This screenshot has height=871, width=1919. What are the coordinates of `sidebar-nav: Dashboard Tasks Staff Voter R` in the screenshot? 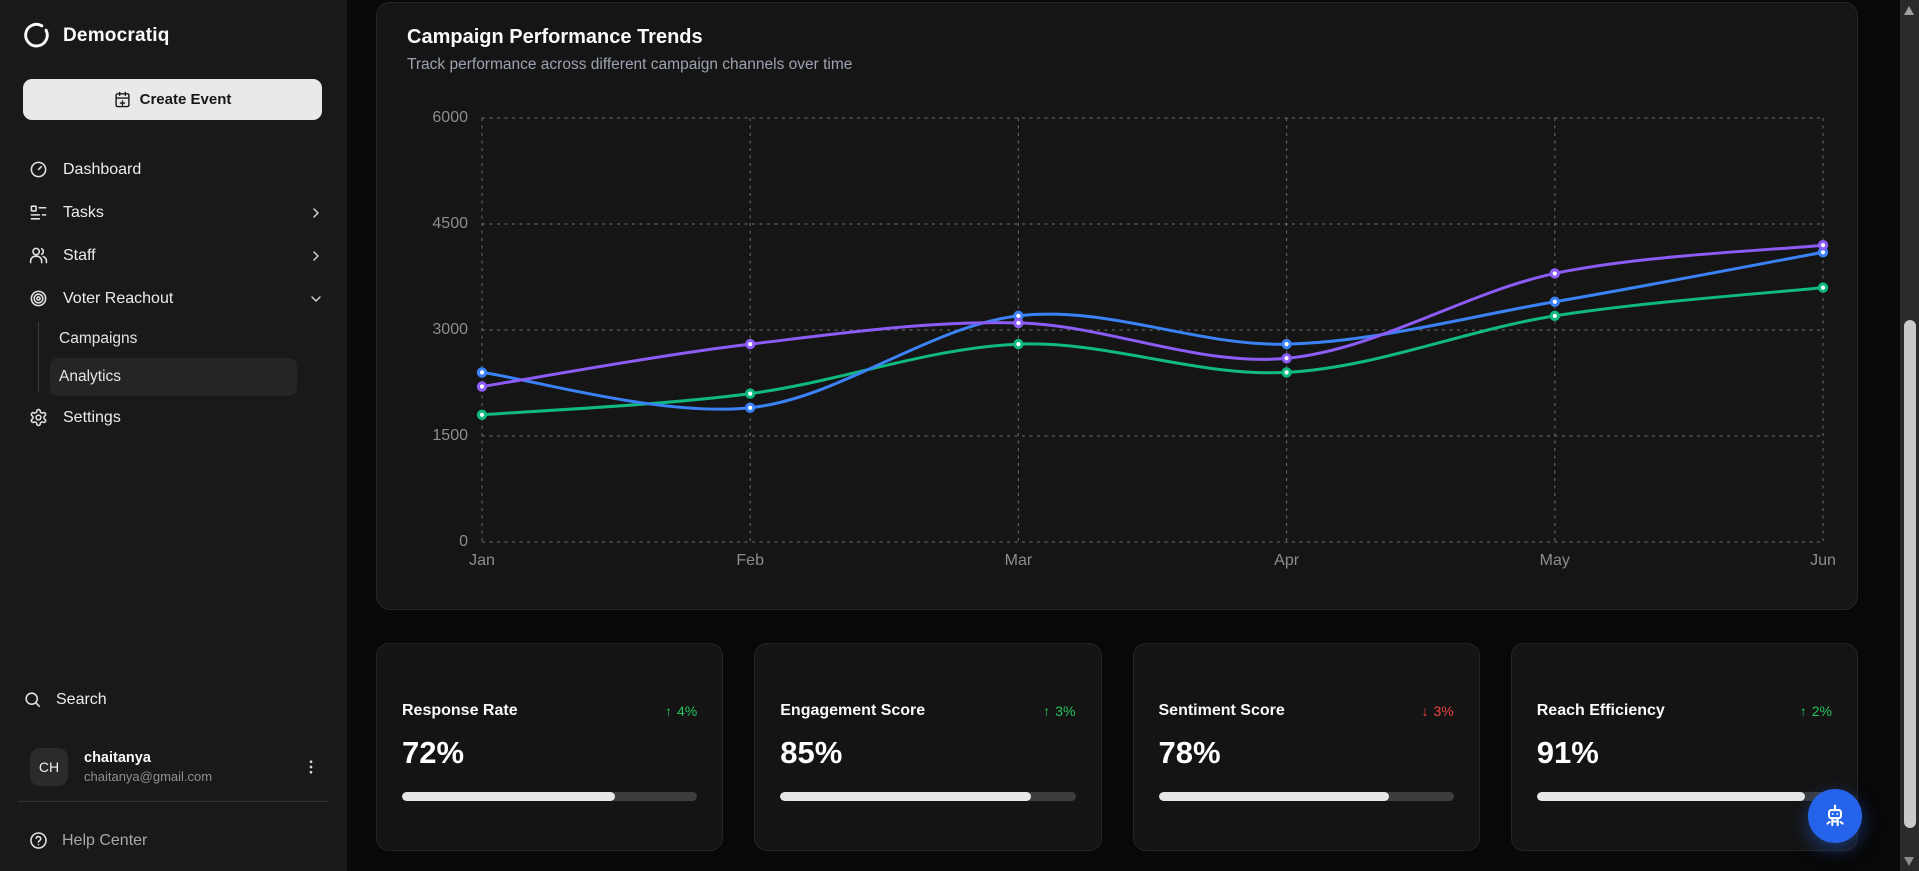 It's located at (173, 293).